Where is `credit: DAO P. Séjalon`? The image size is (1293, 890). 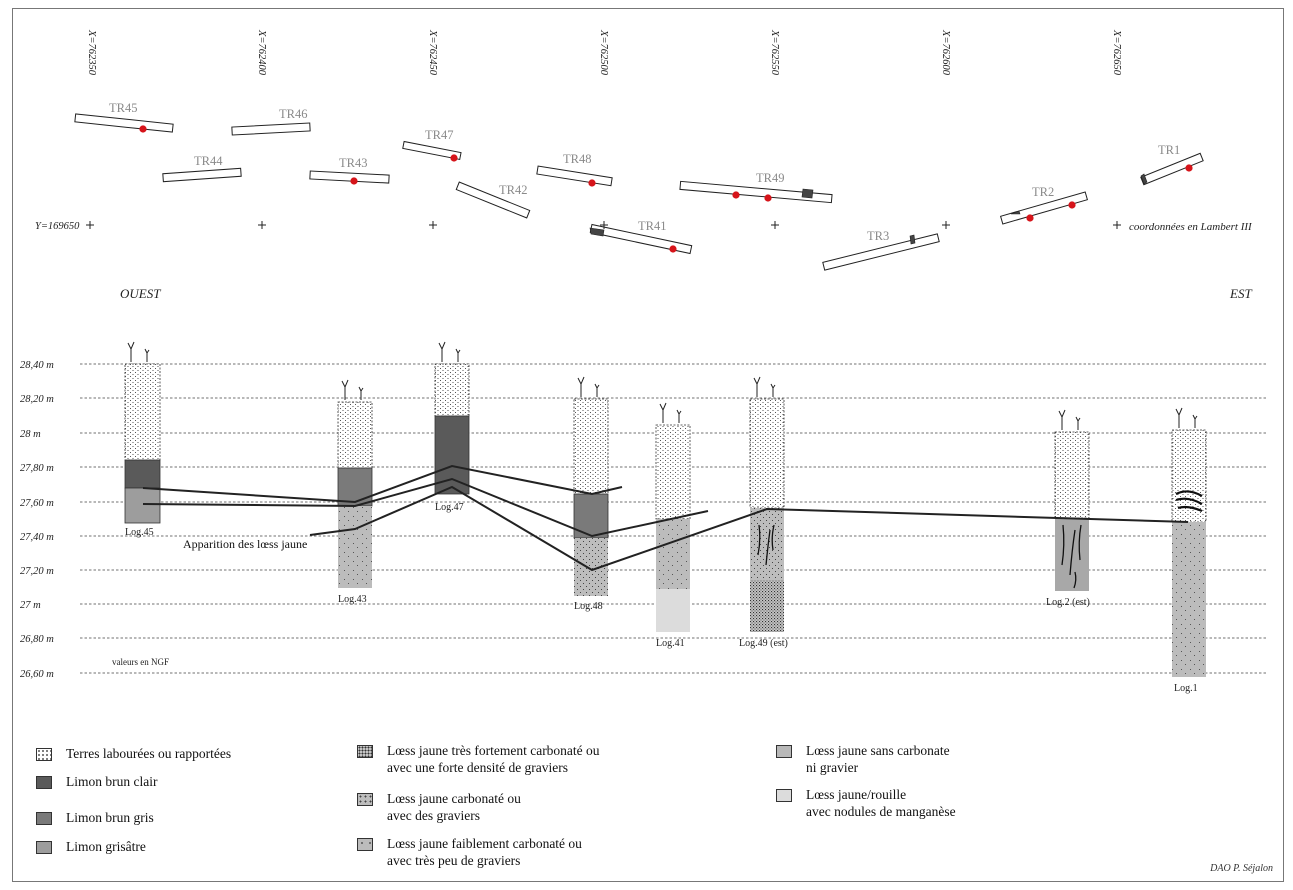 credit: DAO P. Séjalon is located at coordinates (1241, 868).